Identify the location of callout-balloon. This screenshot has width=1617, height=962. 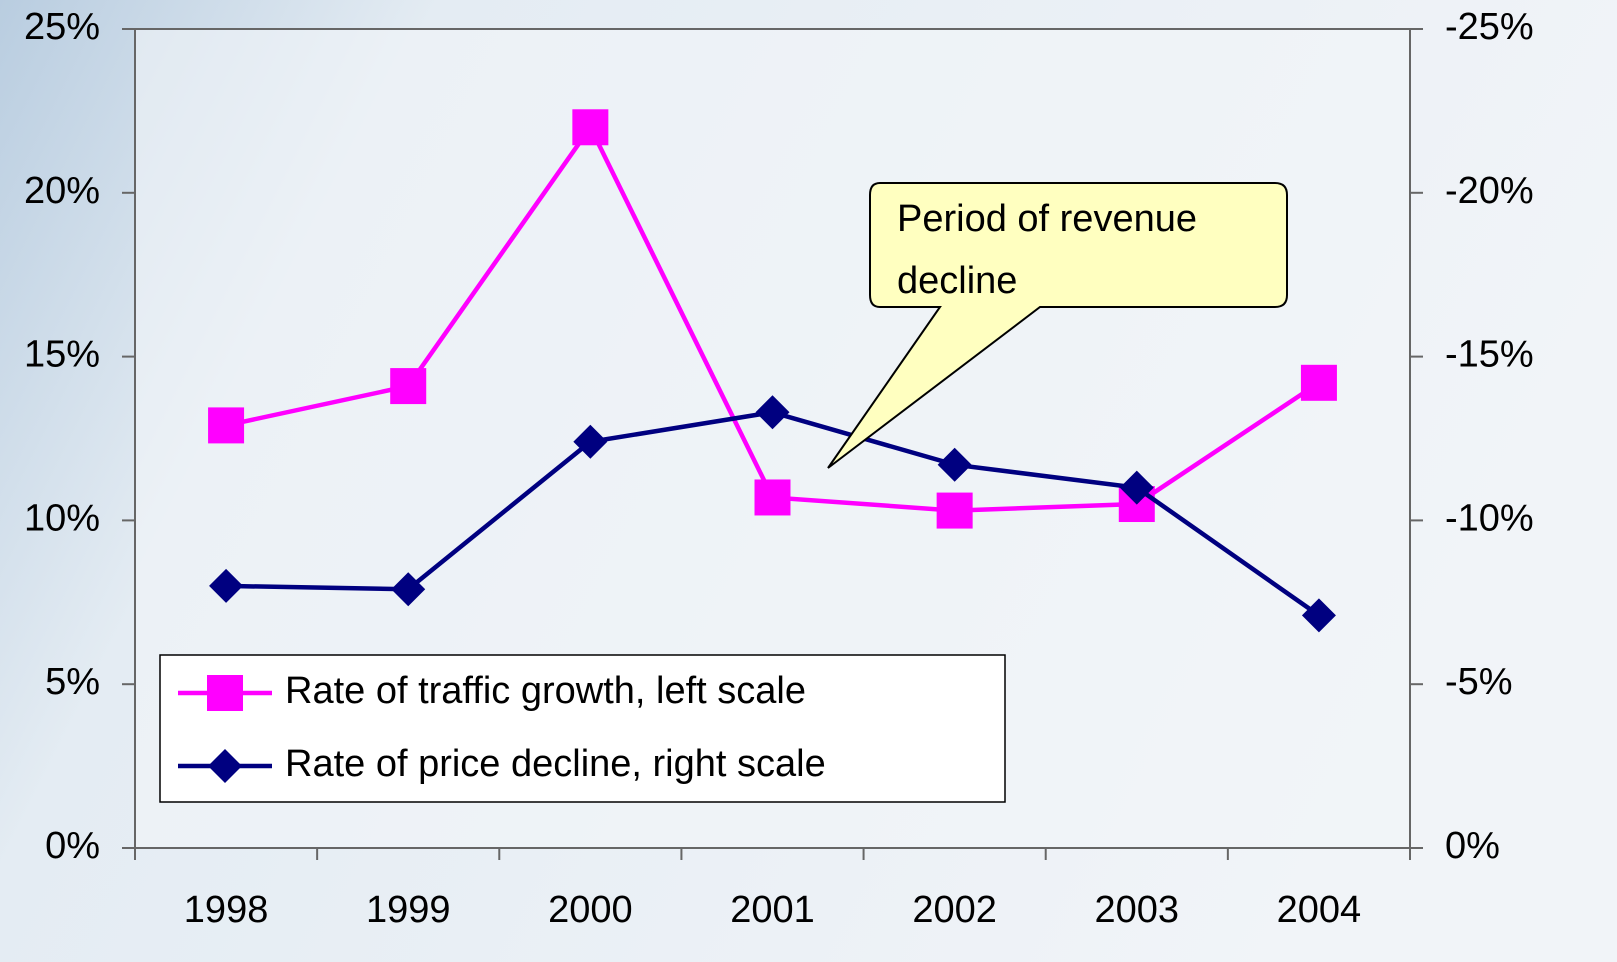
(1057, 325).